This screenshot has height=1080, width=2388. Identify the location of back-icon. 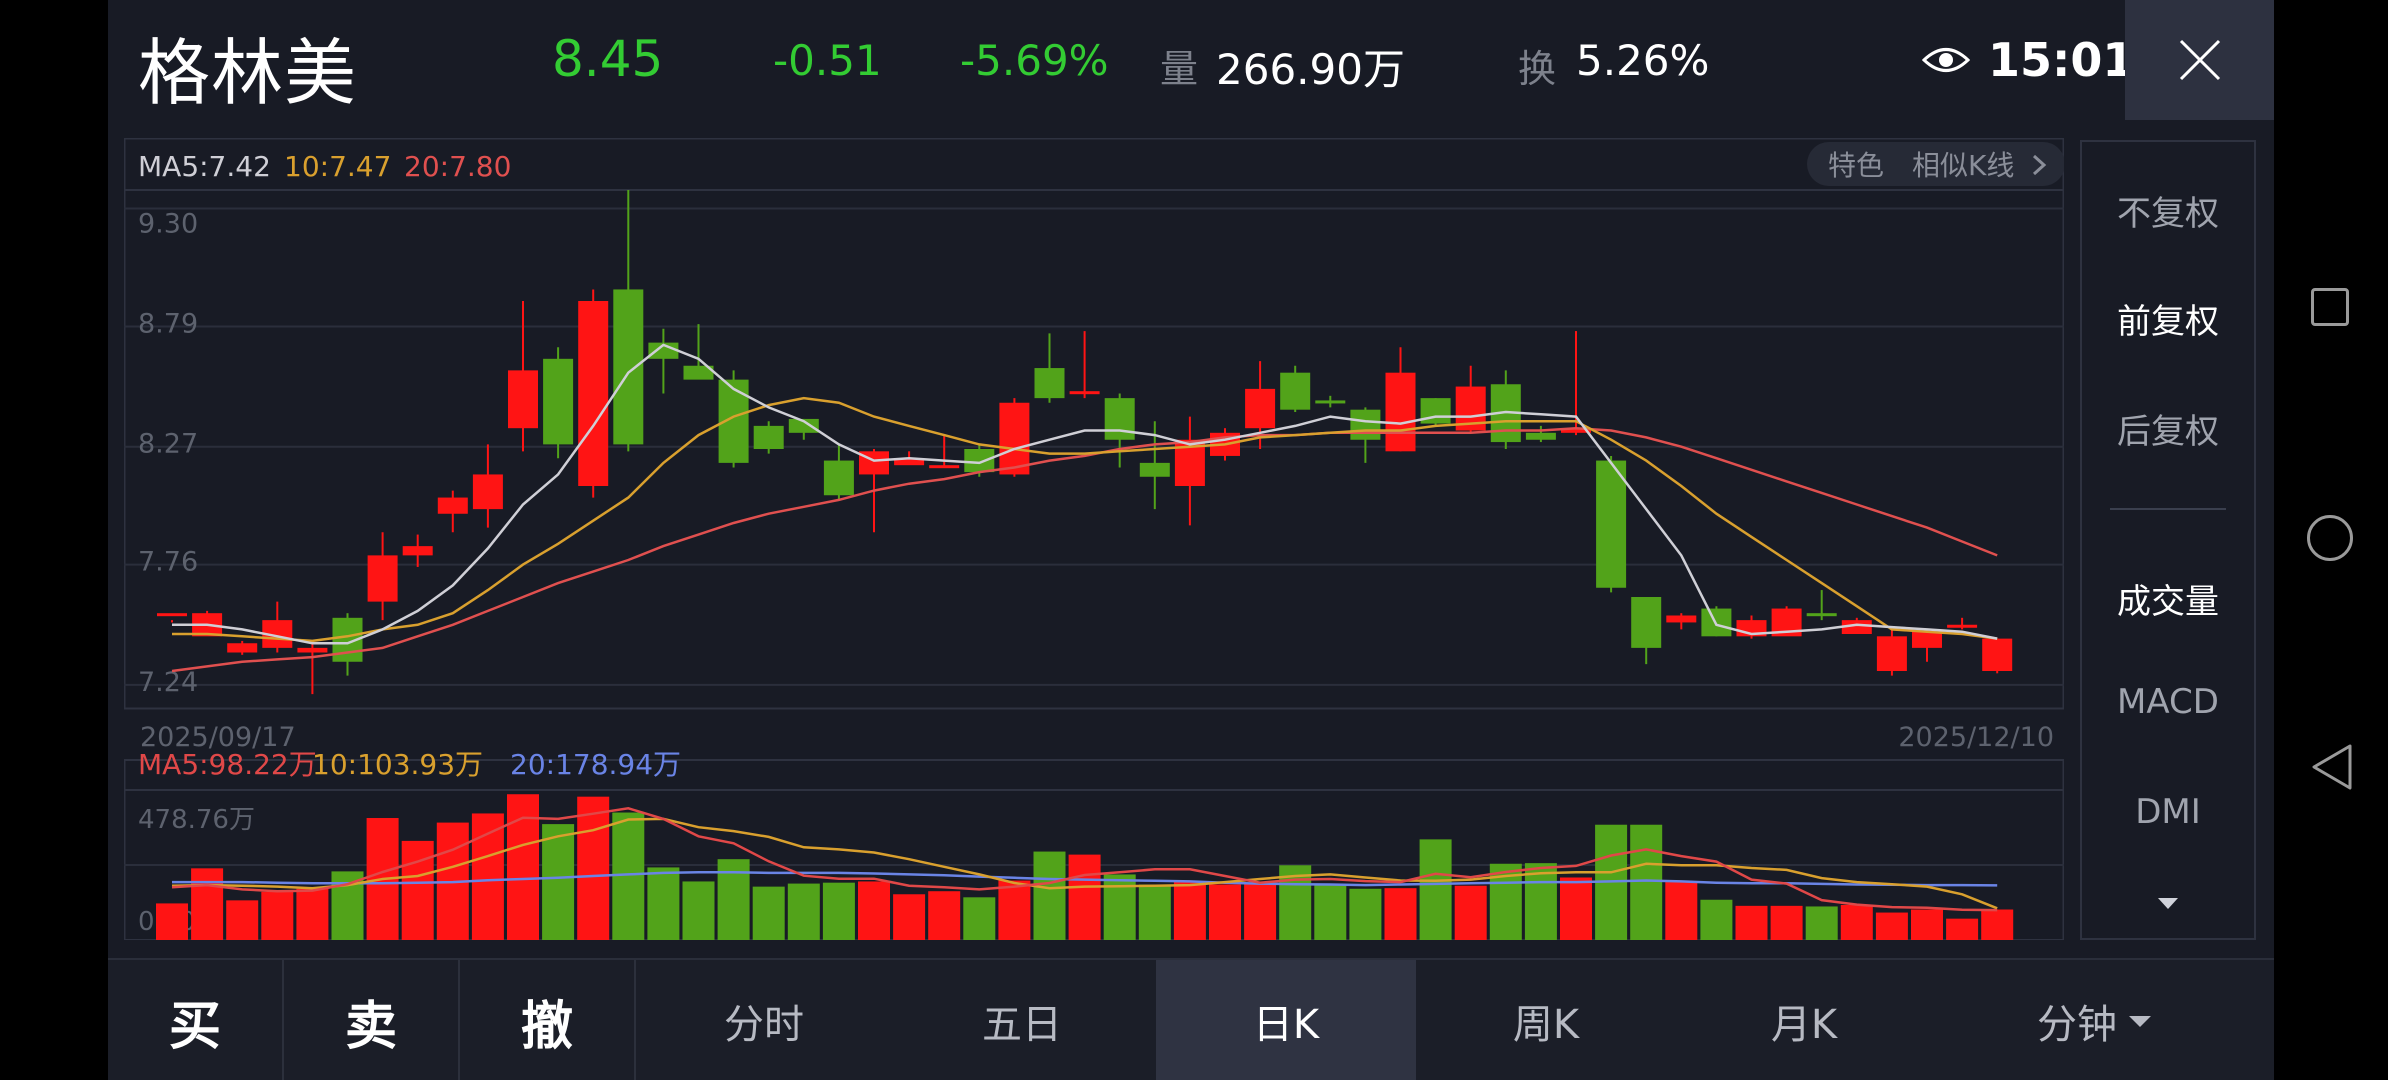
(2332, 767).